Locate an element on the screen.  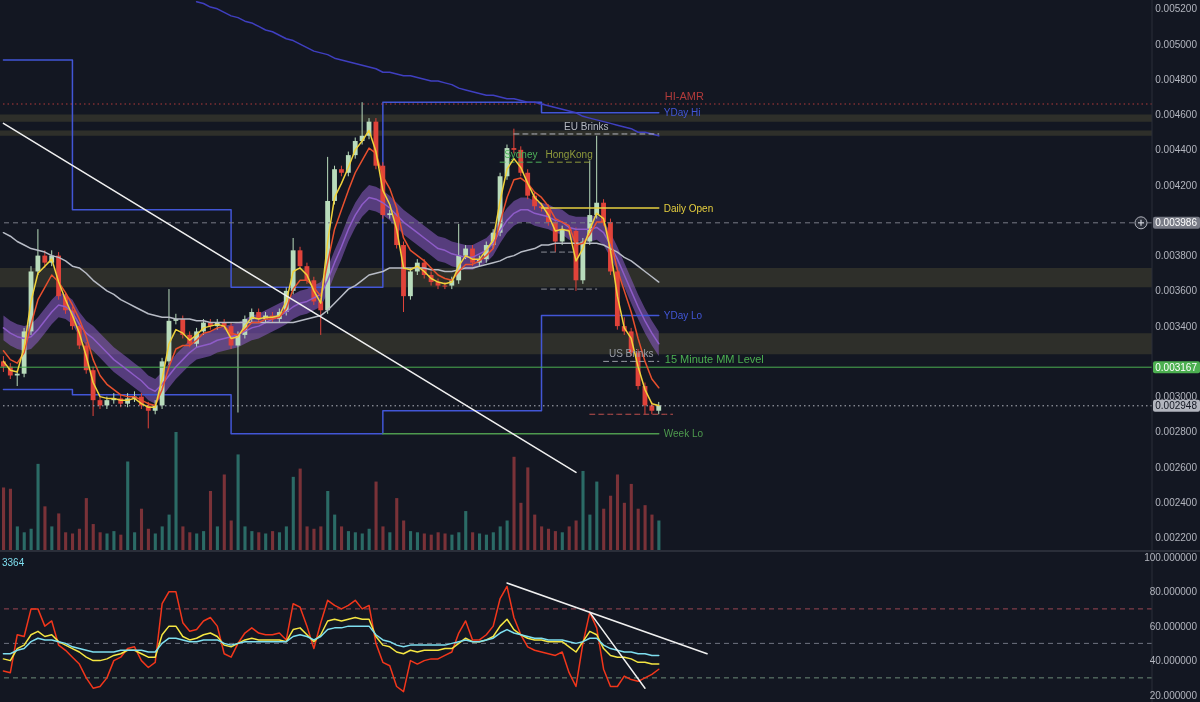
y-tick-label: 0.002800 is located at coordinates (1176, 432).